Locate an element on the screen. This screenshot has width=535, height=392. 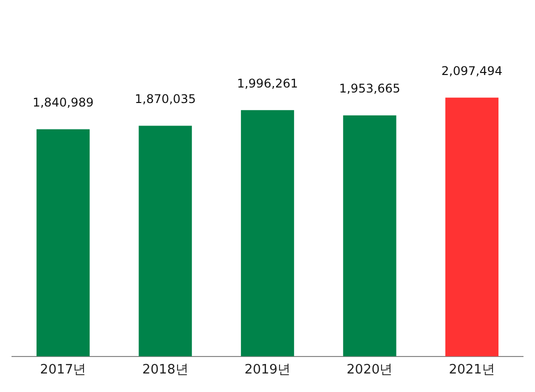
data-label: 1,996,261 is located at coordinates (267, 83).